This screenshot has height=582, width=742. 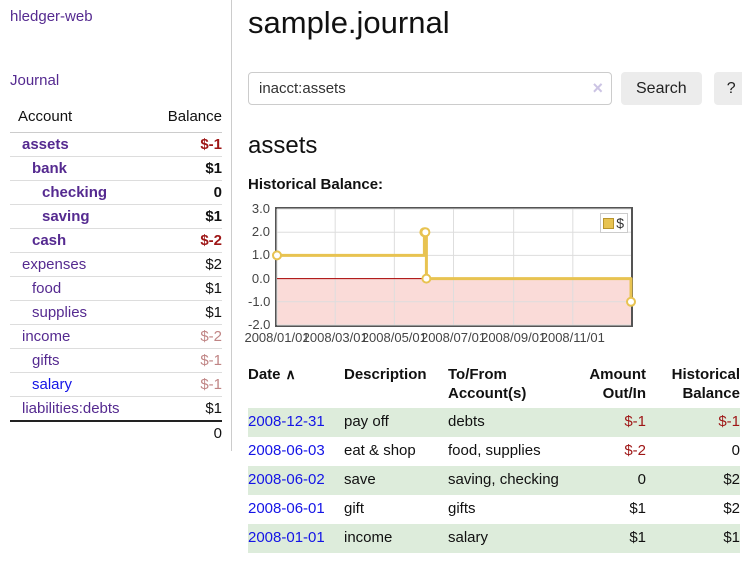 I want to click on clear-search-icon: ×, so click(x=597, y=88).